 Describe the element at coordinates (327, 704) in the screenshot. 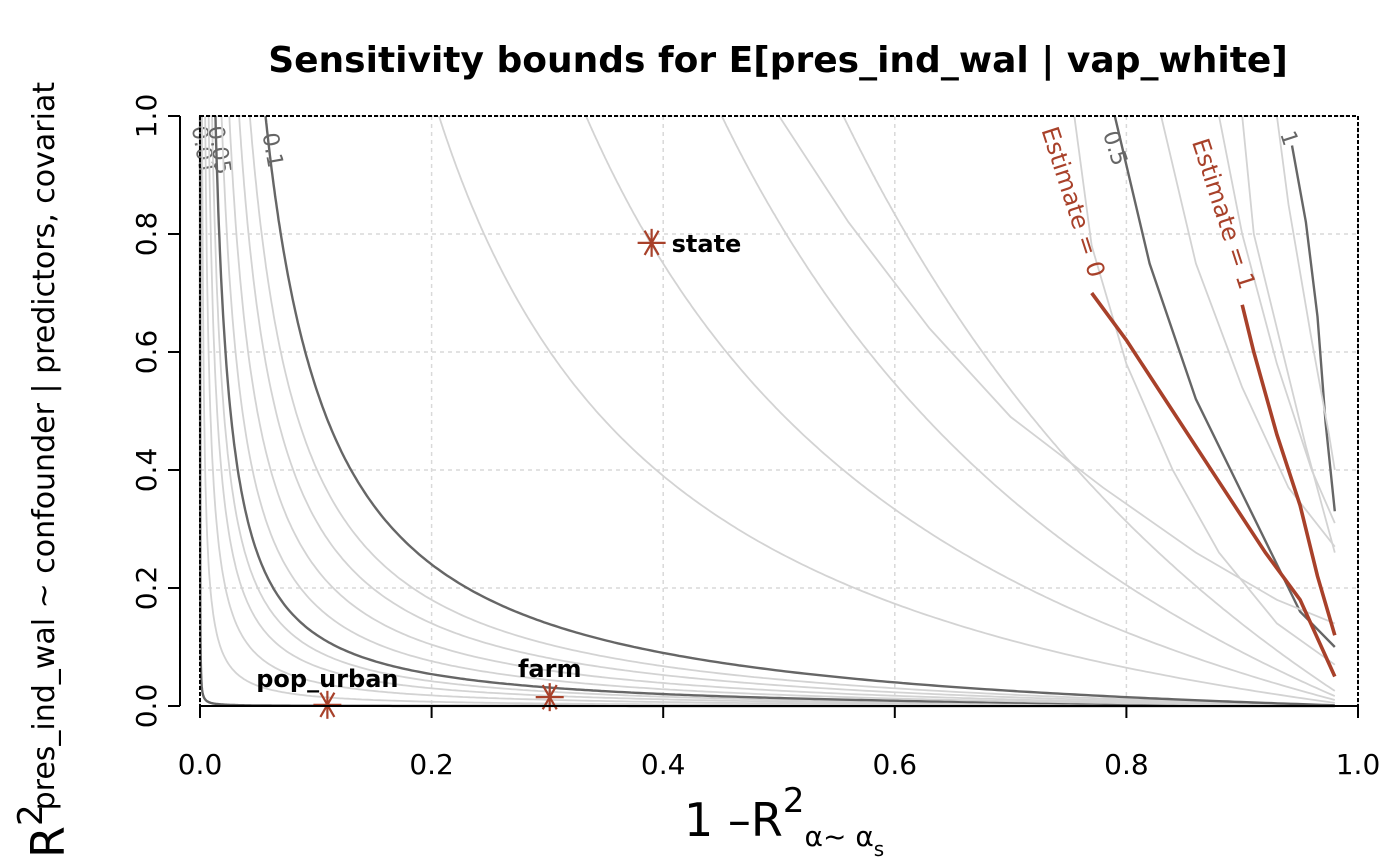

I see `point-pop_urban` at that location.